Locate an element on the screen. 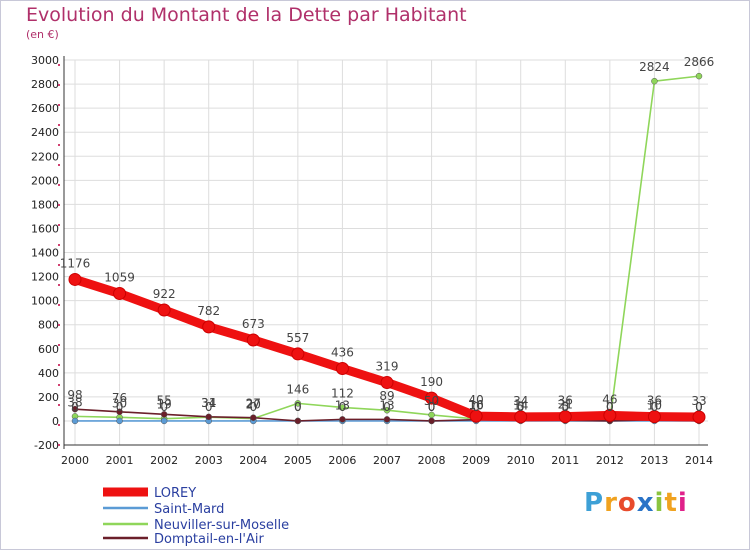 The width and height of the screenshot is (750, 550). data-label: 112 is located at coordinates (342, 393).